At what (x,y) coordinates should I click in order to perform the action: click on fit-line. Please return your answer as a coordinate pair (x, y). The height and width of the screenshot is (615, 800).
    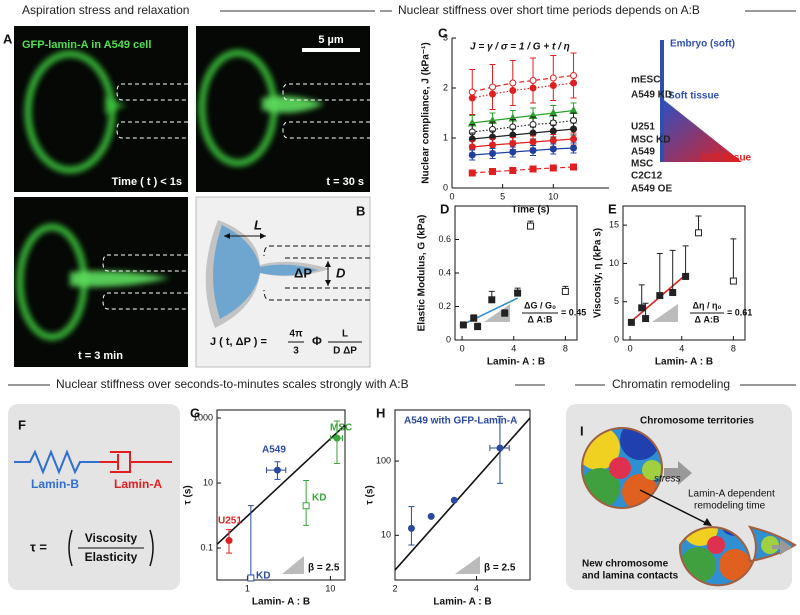
    Looking at the image, I should click on (462, 494).